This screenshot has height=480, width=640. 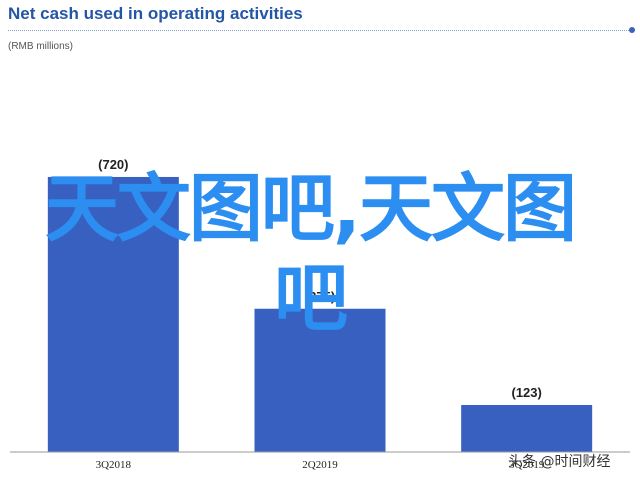 I want to click on bar-3Q2018, so click(x=113, y=314).